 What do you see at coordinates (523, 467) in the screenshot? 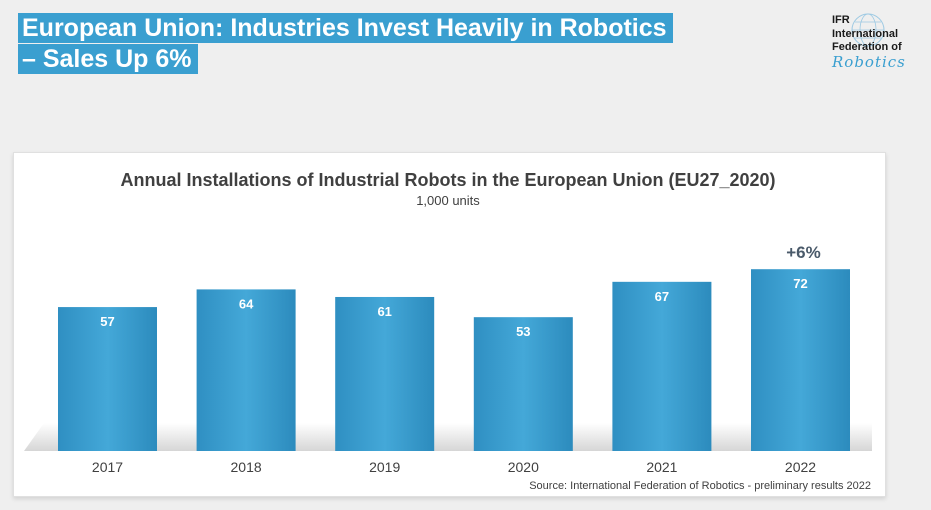
I see `x-tick-label-2020: 2020` at bounding box center [523, 467].